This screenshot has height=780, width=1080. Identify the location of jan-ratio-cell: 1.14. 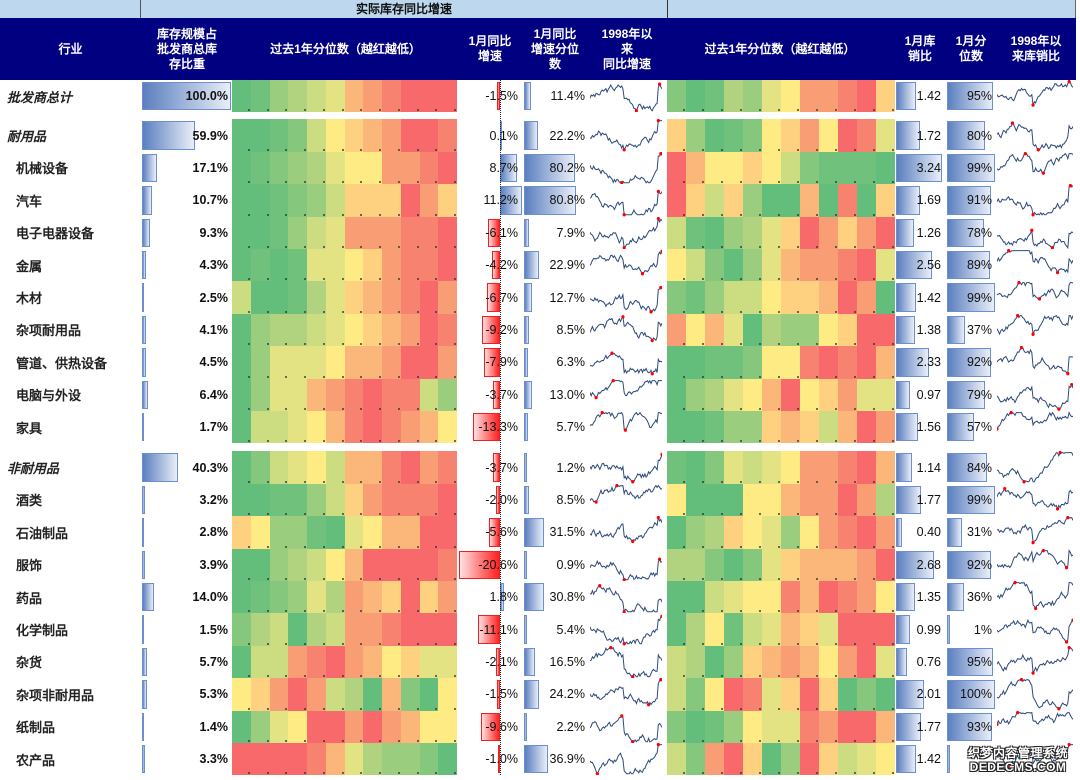
(920, 467).